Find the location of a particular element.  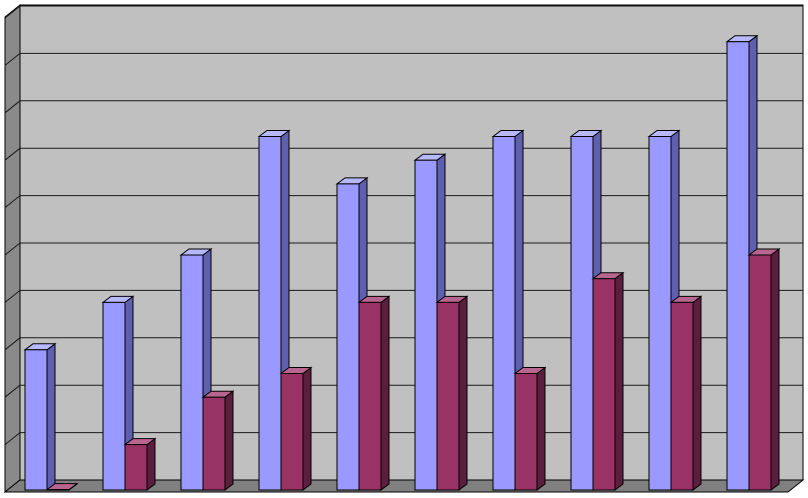

bar-s2-c1 is located at coordinates (62, 486).